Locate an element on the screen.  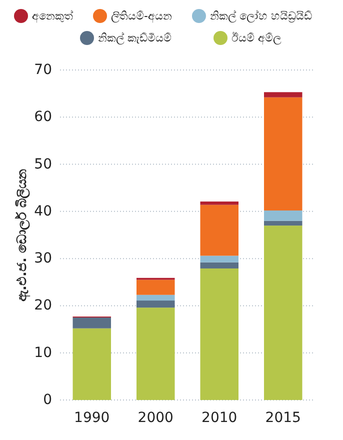
legend-label: අනෙකුත් is located at coordinates (52, 16).